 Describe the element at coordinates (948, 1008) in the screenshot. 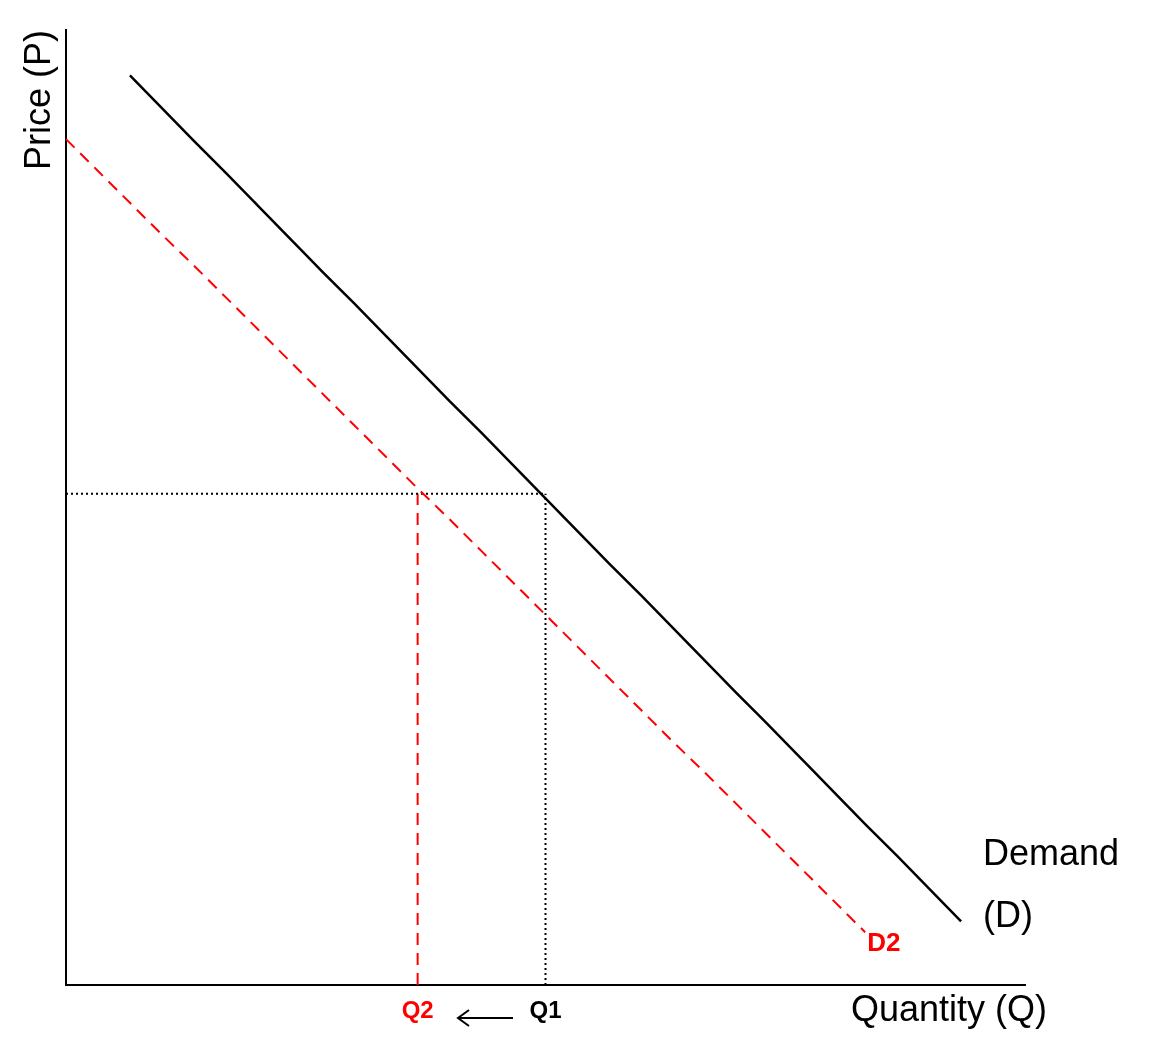

I see `x-axis-title: Quantity (Q)` at that location.